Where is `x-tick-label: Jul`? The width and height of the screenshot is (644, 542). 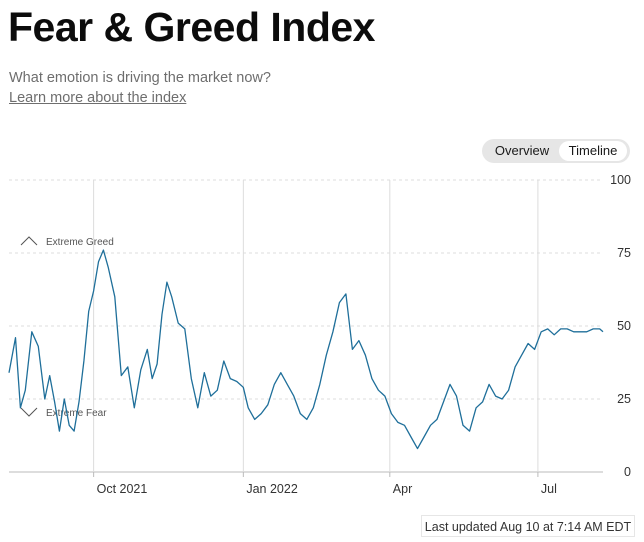 x-tick-label: Jul is located at coordinates (549, 489).